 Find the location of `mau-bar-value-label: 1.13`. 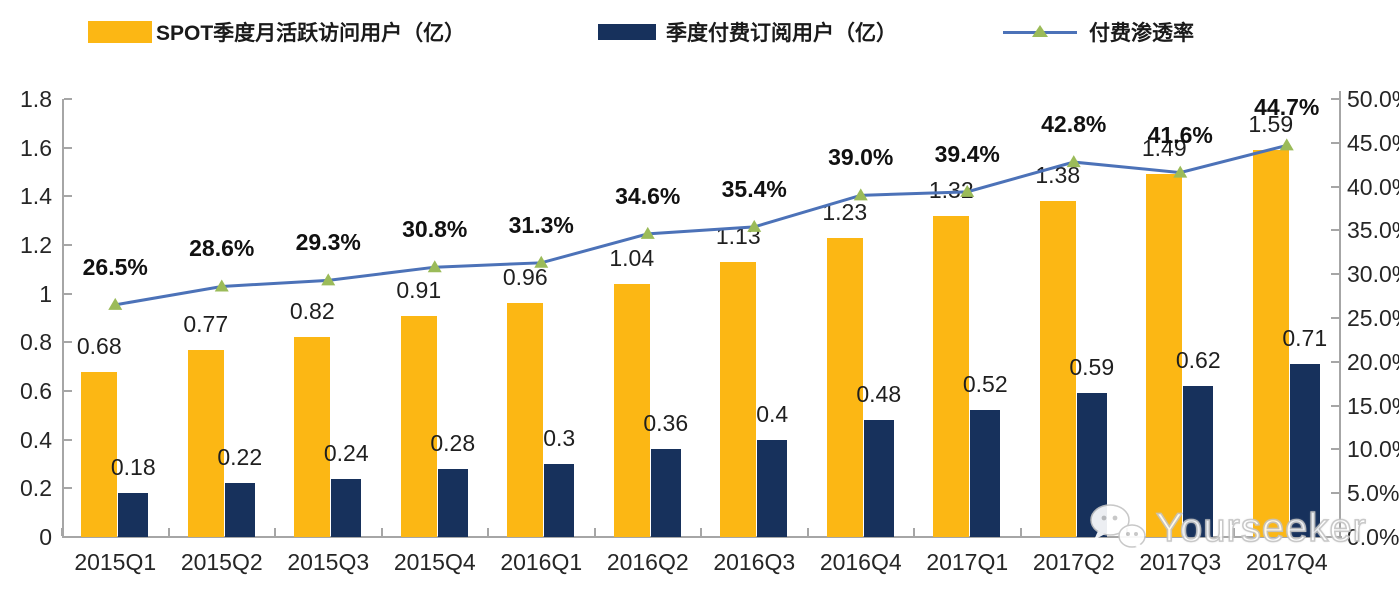

mau-bar-value-label: 1.13 is located at coordinates (738, 236).